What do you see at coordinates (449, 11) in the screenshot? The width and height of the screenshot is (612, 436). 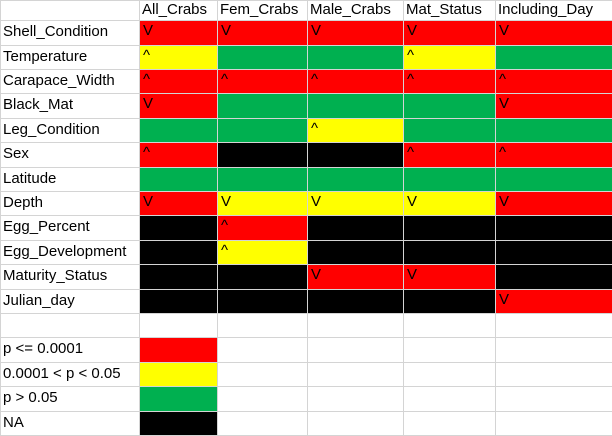 I see `column-header: Mat_Status` at bounding box center [449, 11].